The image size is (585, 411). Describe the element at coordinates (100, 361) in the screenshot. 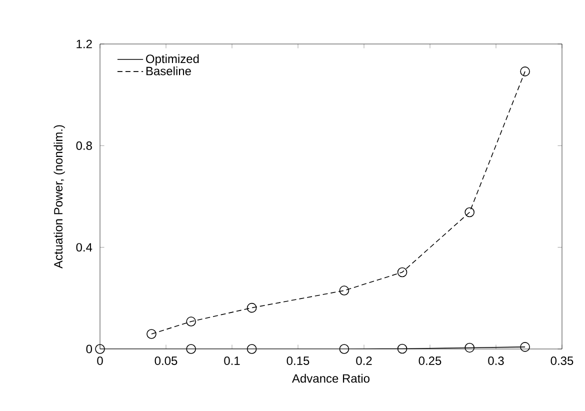

I see `x-tick-label: 0` at that location.